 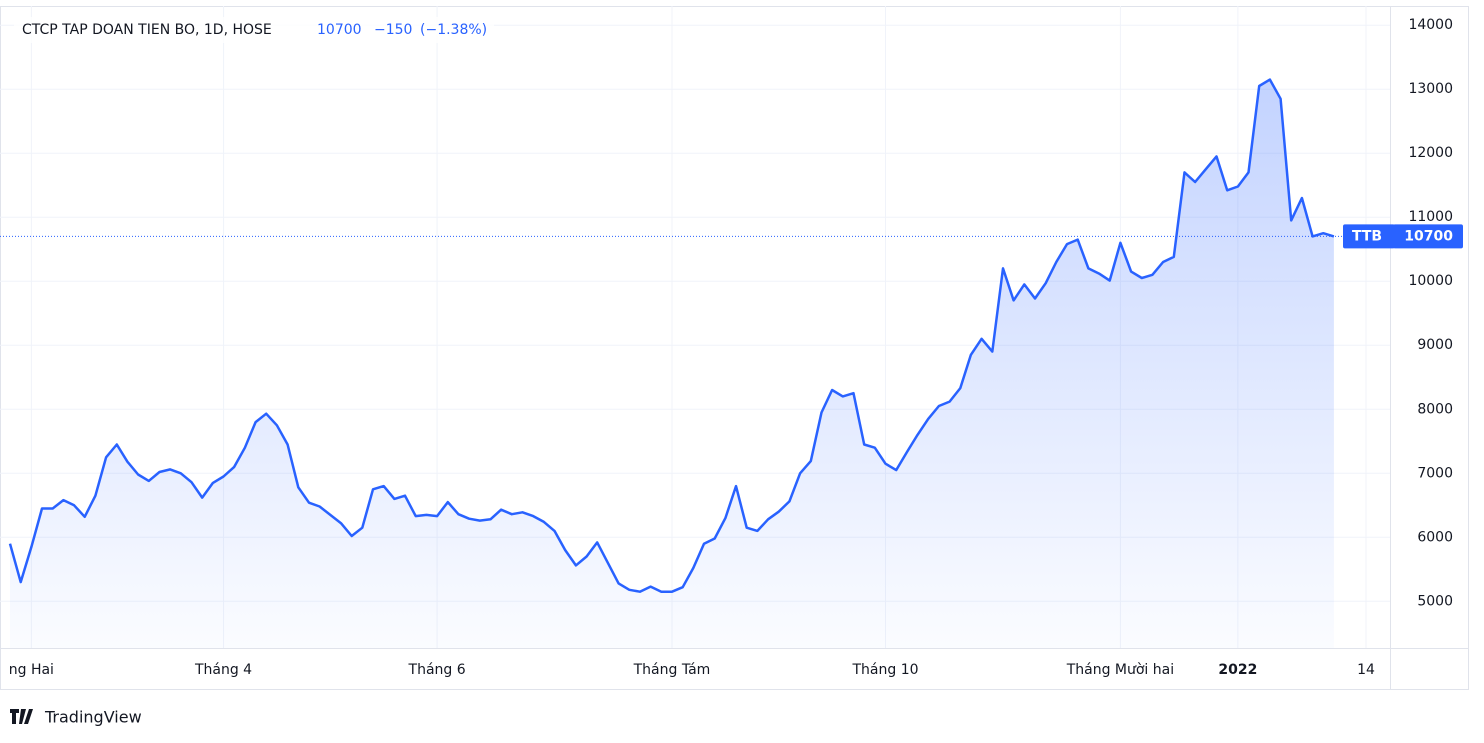 What do you see at coordinates (31, 670) in the screenshot?
I see `x-tick-label: ng Hai` at bounding box center [31, 670].